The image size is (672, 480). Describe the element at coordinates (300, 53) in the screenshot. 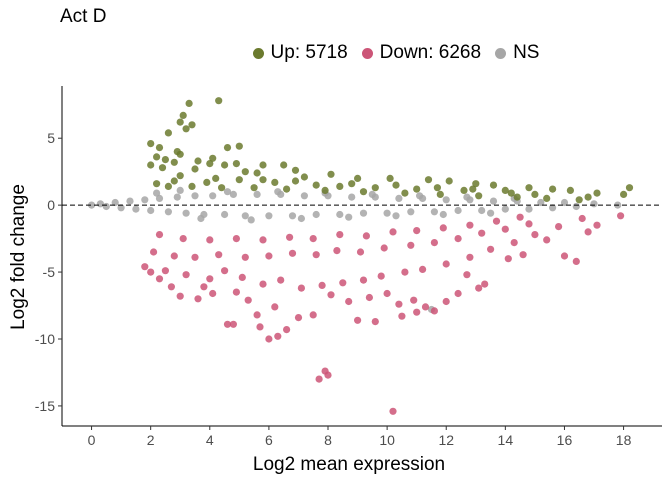

I see `legend-item-up: Up: 5718` at that location.